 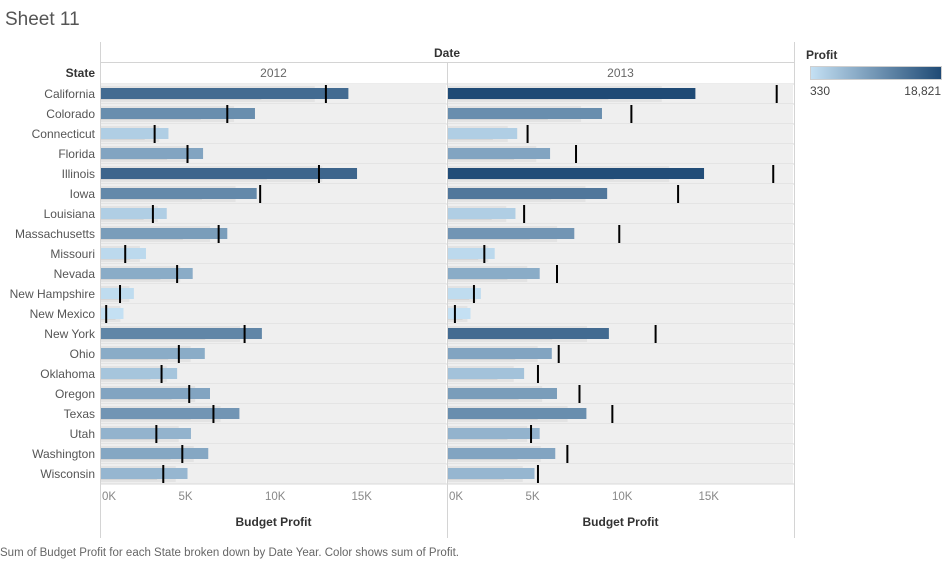 What do you see at coordinates (446, 53) in the screenshot?
I see `column-header-date: Date` at bounding box center [446, 53].